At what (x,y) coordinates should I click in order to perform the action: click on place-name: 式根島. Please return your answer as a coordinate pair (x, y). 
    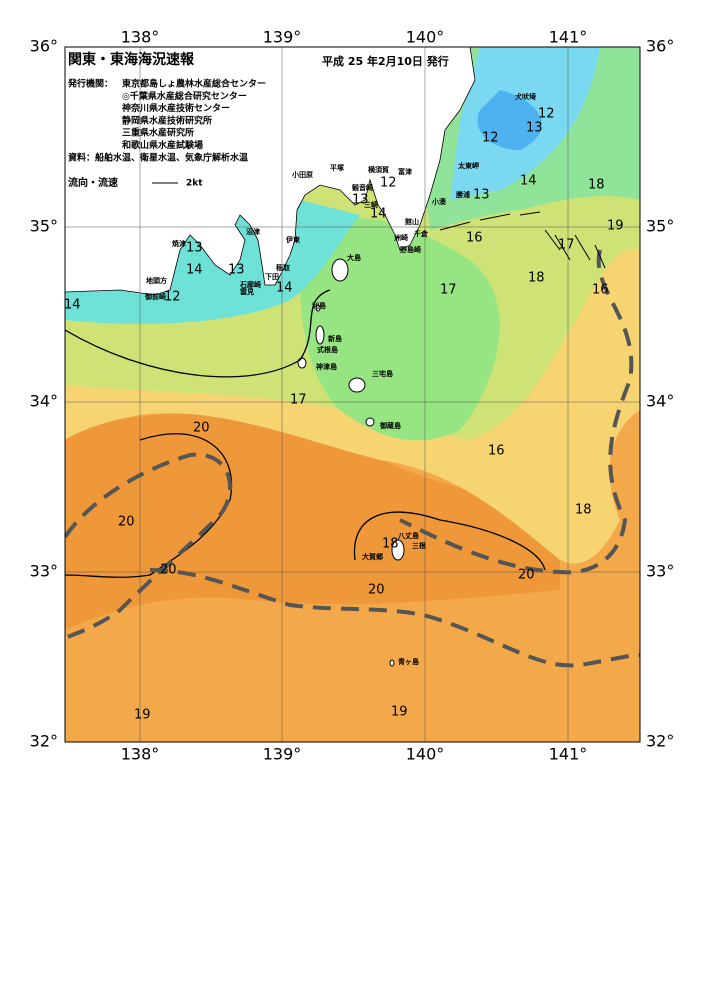
    Looking at the image, I should click on (327, 349).